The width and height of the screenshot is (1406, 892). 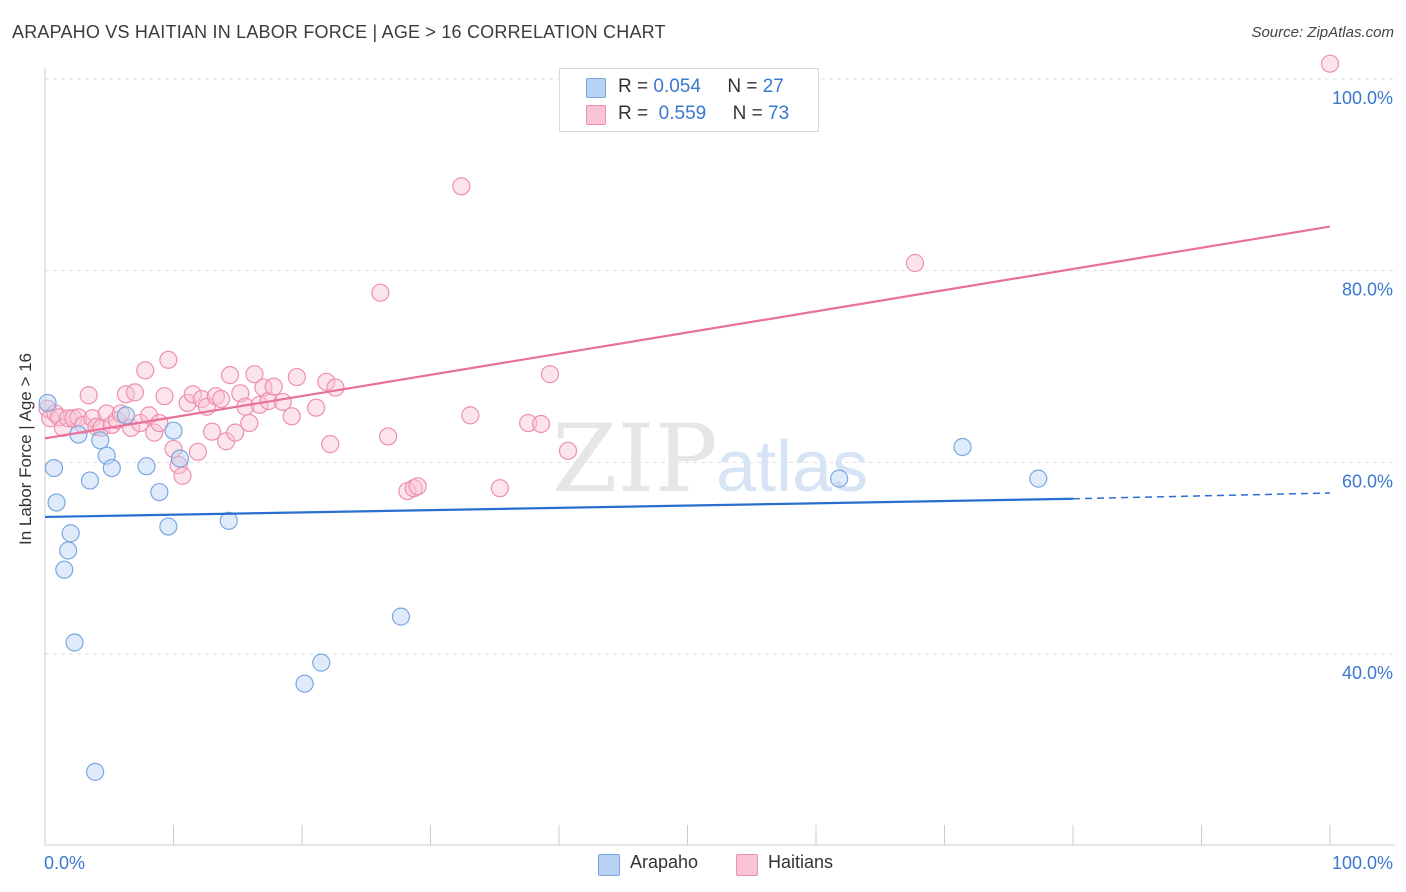 I want to click on bottom-haitians-swatch, so click(x=747, y=865).